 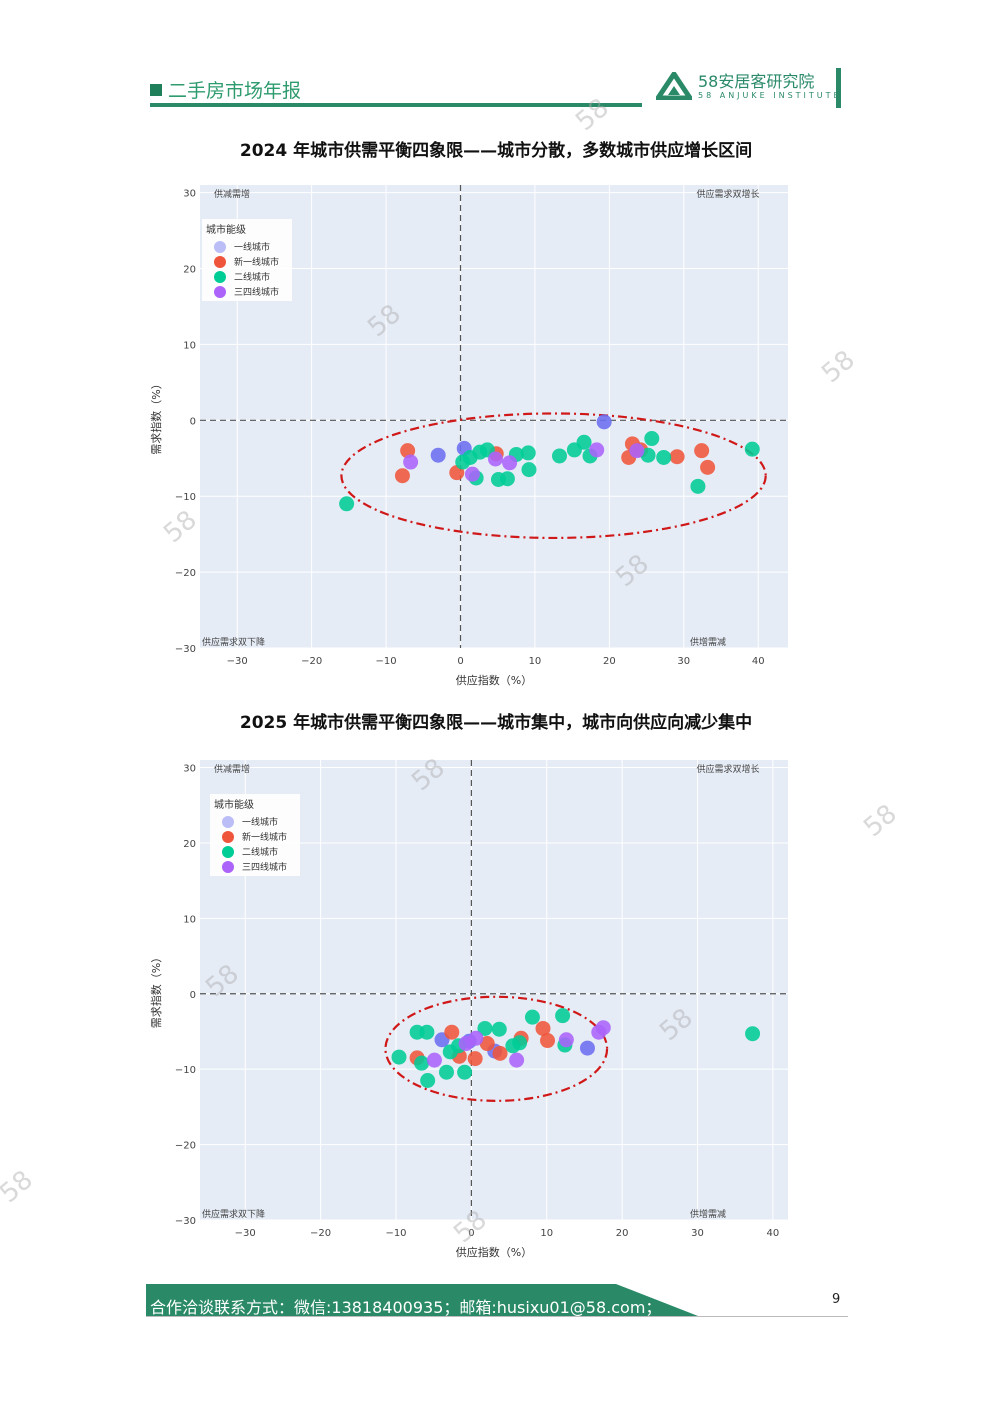 What do you see at coordinates (156, 89) in the screenshot?
I see `title-square-icon` at bounding box center [156, 89].